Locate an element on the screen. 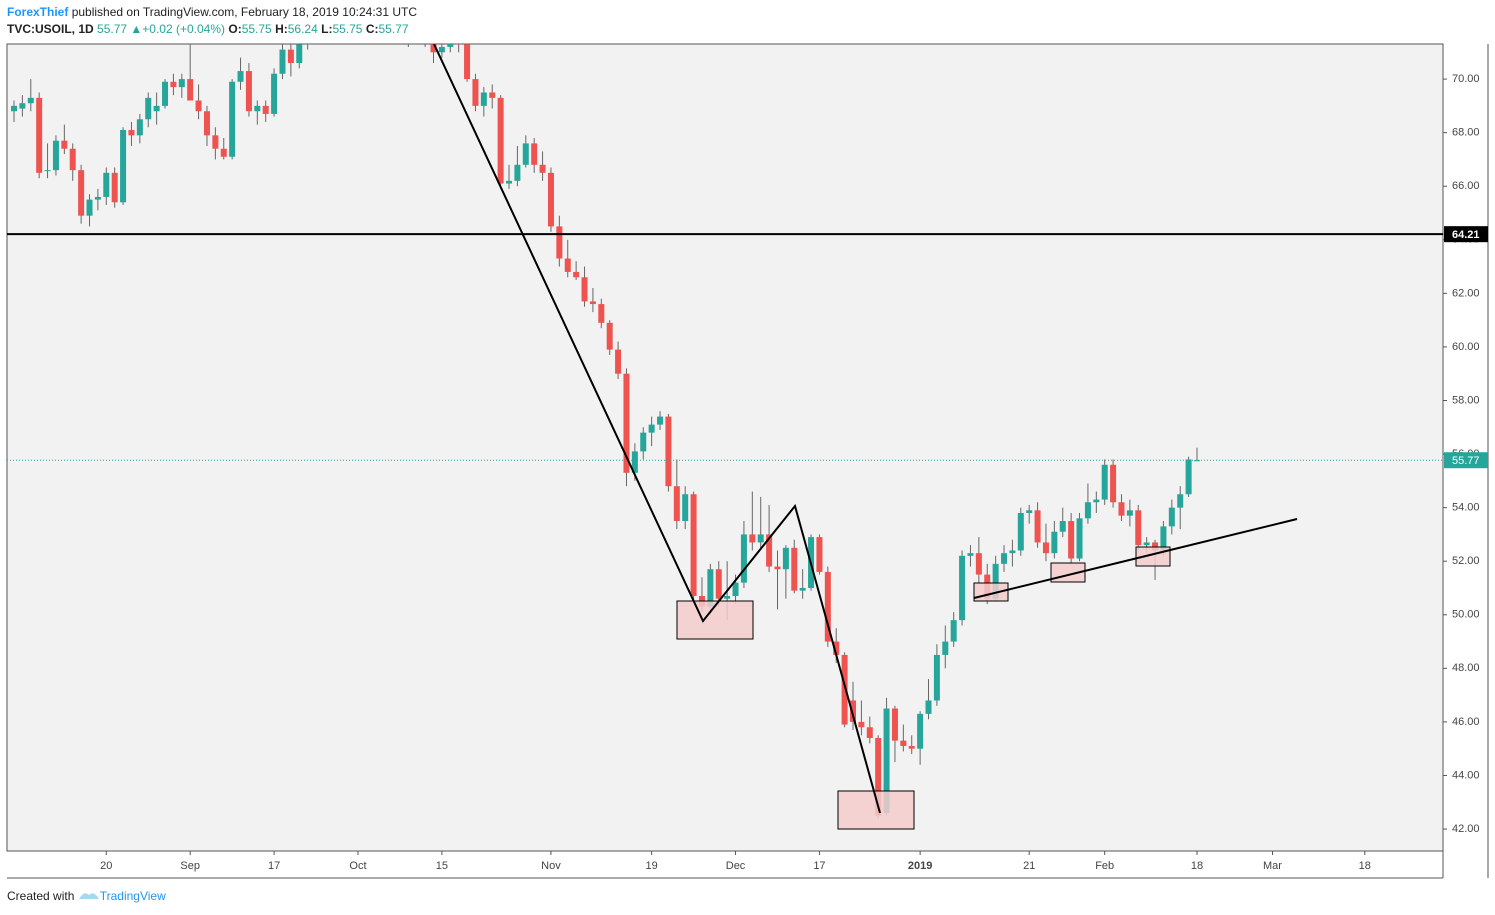 The width and height of the screenshot is (1495, 915). x-tick-label: Oct is located at coordinates (357, 866).